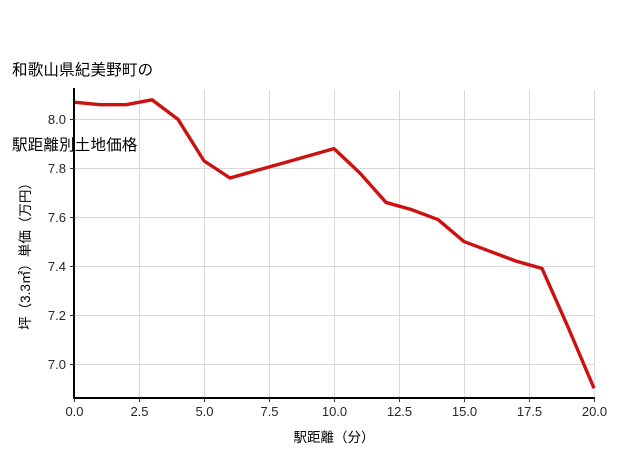  Describe the element at coordinates (74, 411) in the screenshot. I see `x-tick-label: 0.0` at that location.